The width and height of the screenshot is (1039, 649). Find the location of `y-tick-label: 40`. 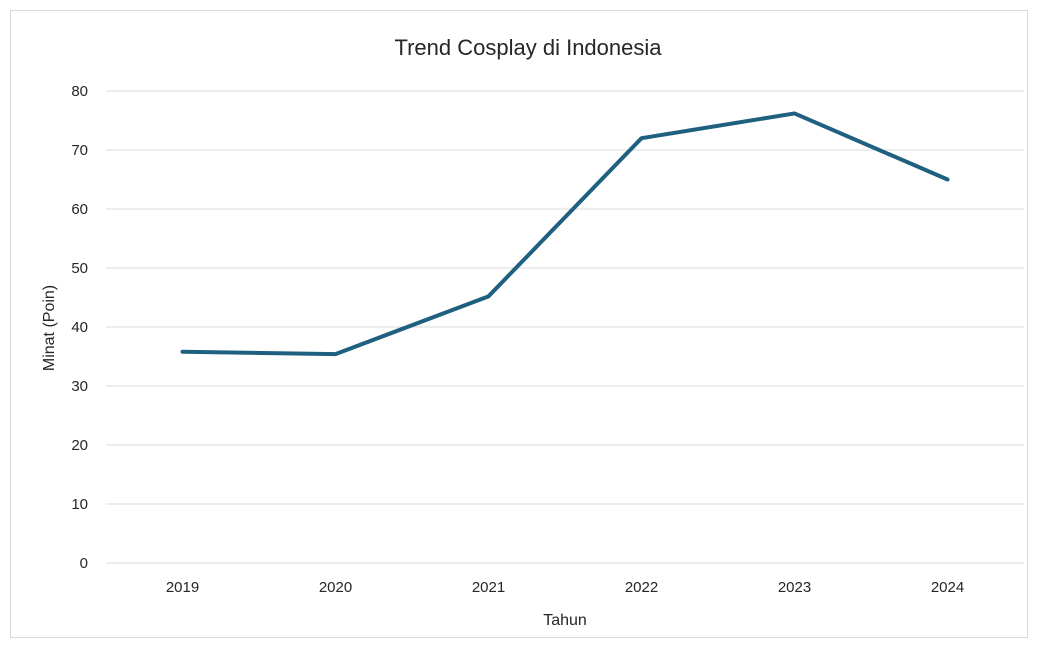

y-tick-label: 40 is located at coordinates (79, 327).